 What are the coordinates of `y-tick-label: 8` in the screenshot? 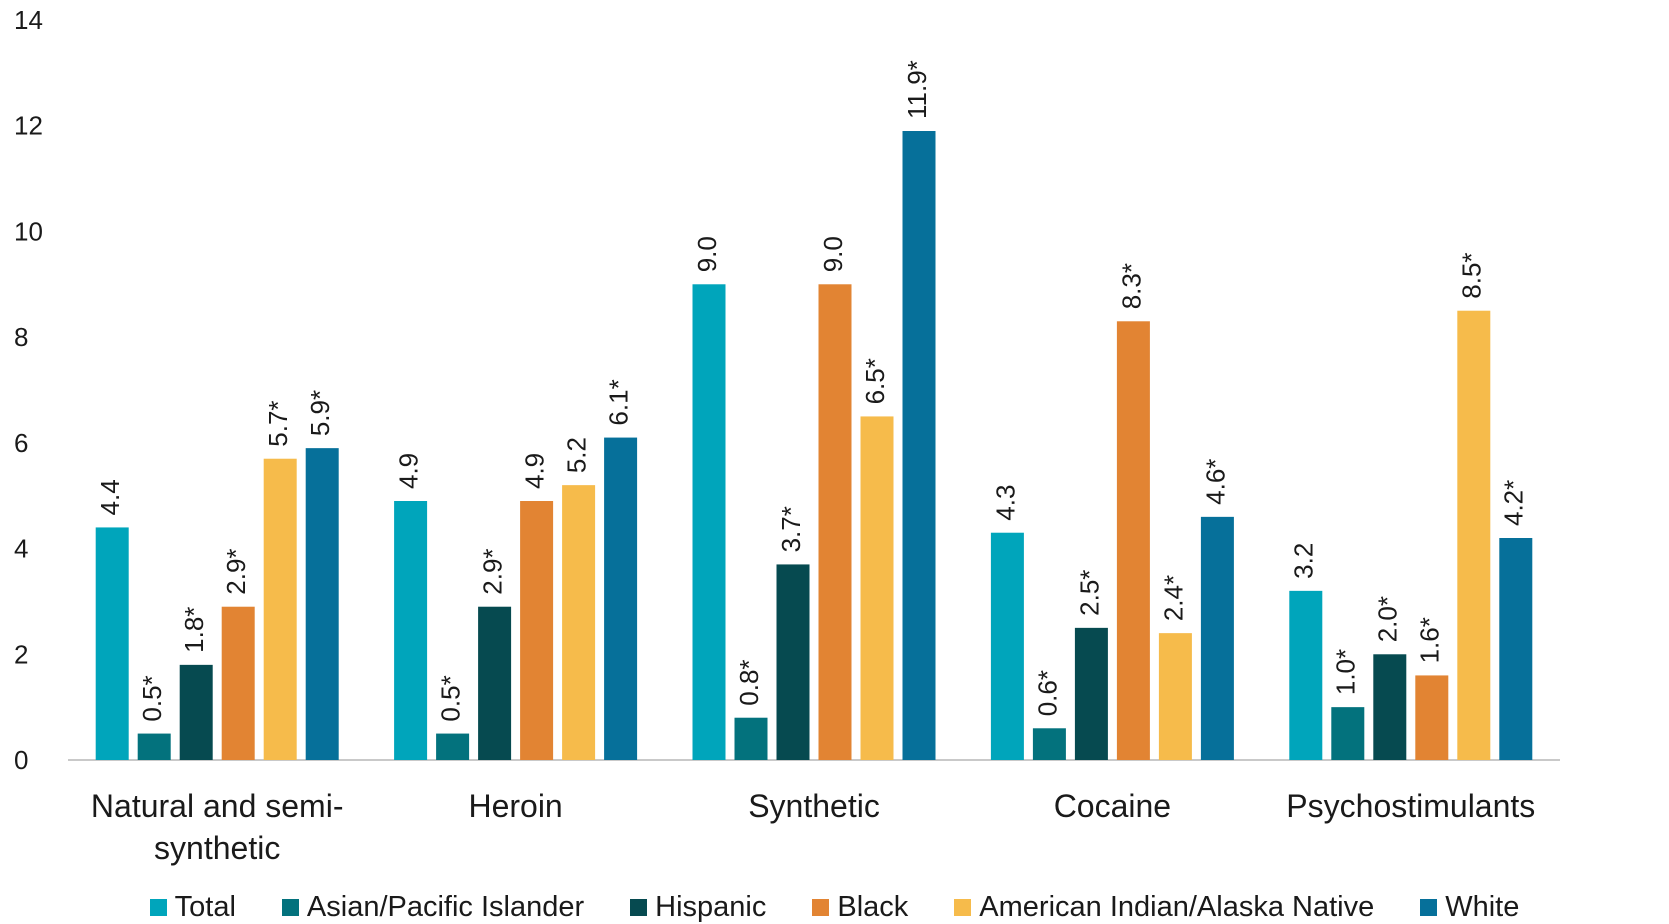 It's located at (21, 337).